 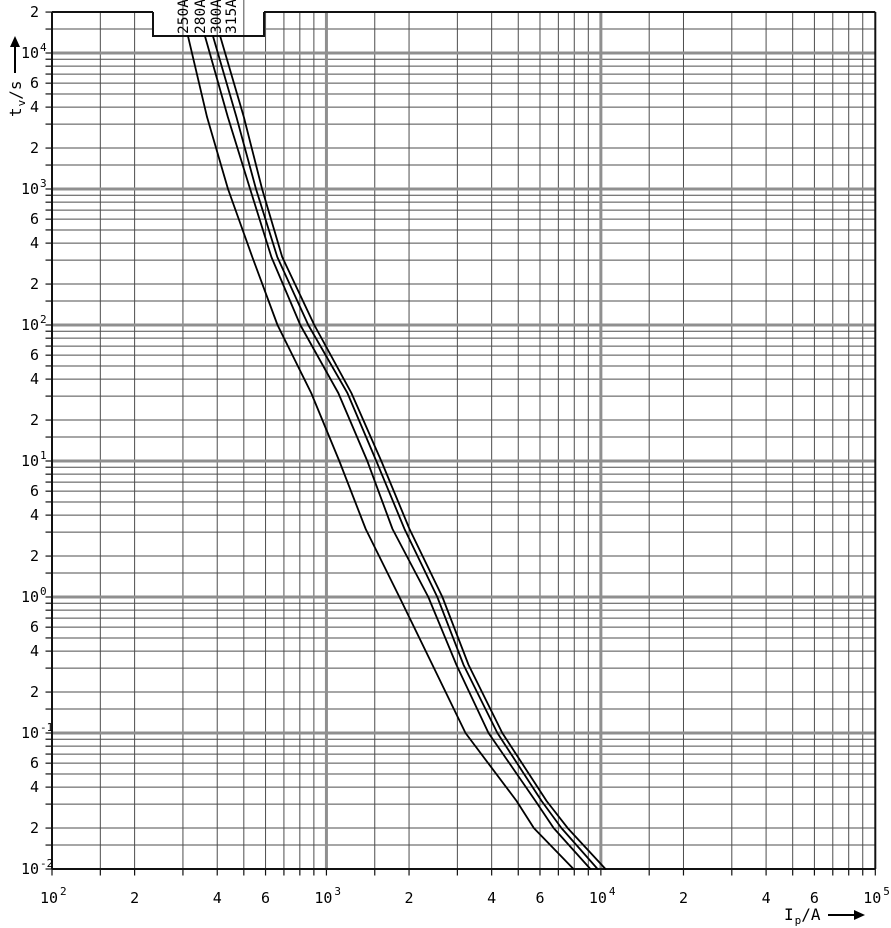 What do you see at coordinates (846, 914) in the screenshot?
I see `x-axis-arrow-icon` at bounding box center [846, 914].